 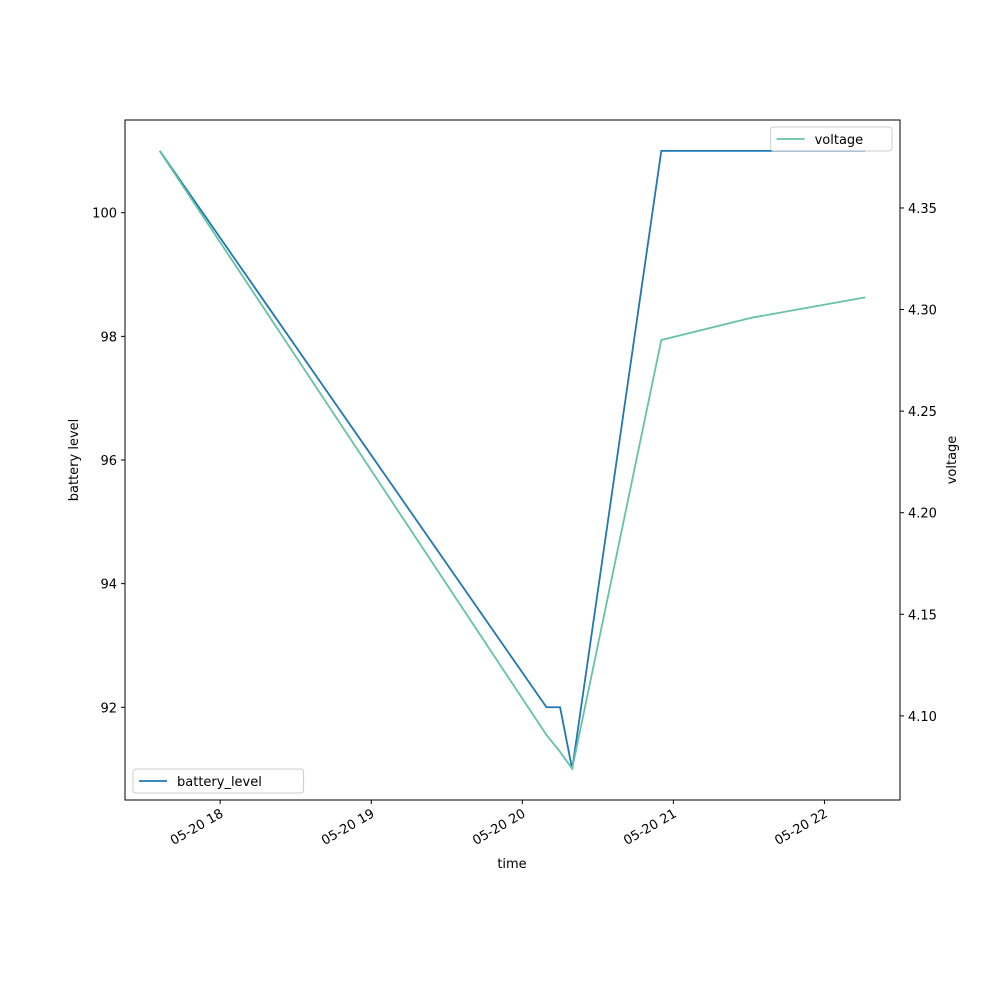 I want to click on legend-label: battery_level, so click(x=219, y=782).